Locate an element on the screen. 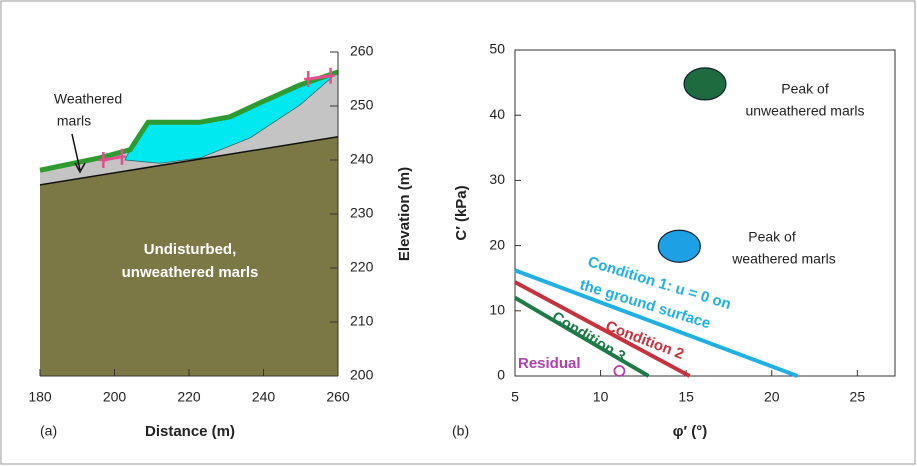 The width and height of the screenshot is (917, 466). x-tick-label: 5 is located at coordinates (515, 397).